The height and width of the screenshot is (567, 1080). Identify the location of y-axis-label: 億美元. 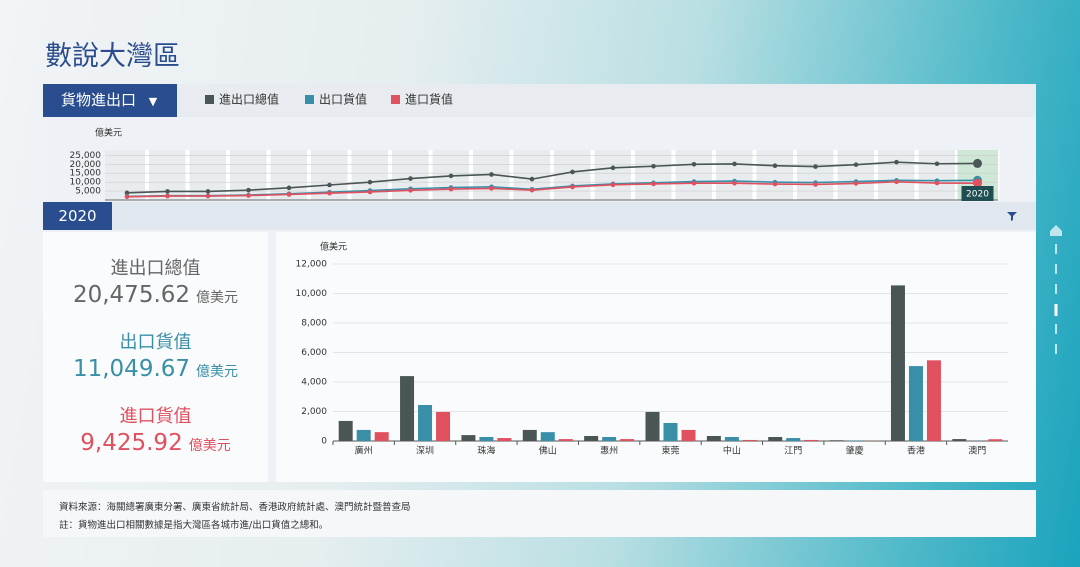
(108, 133).